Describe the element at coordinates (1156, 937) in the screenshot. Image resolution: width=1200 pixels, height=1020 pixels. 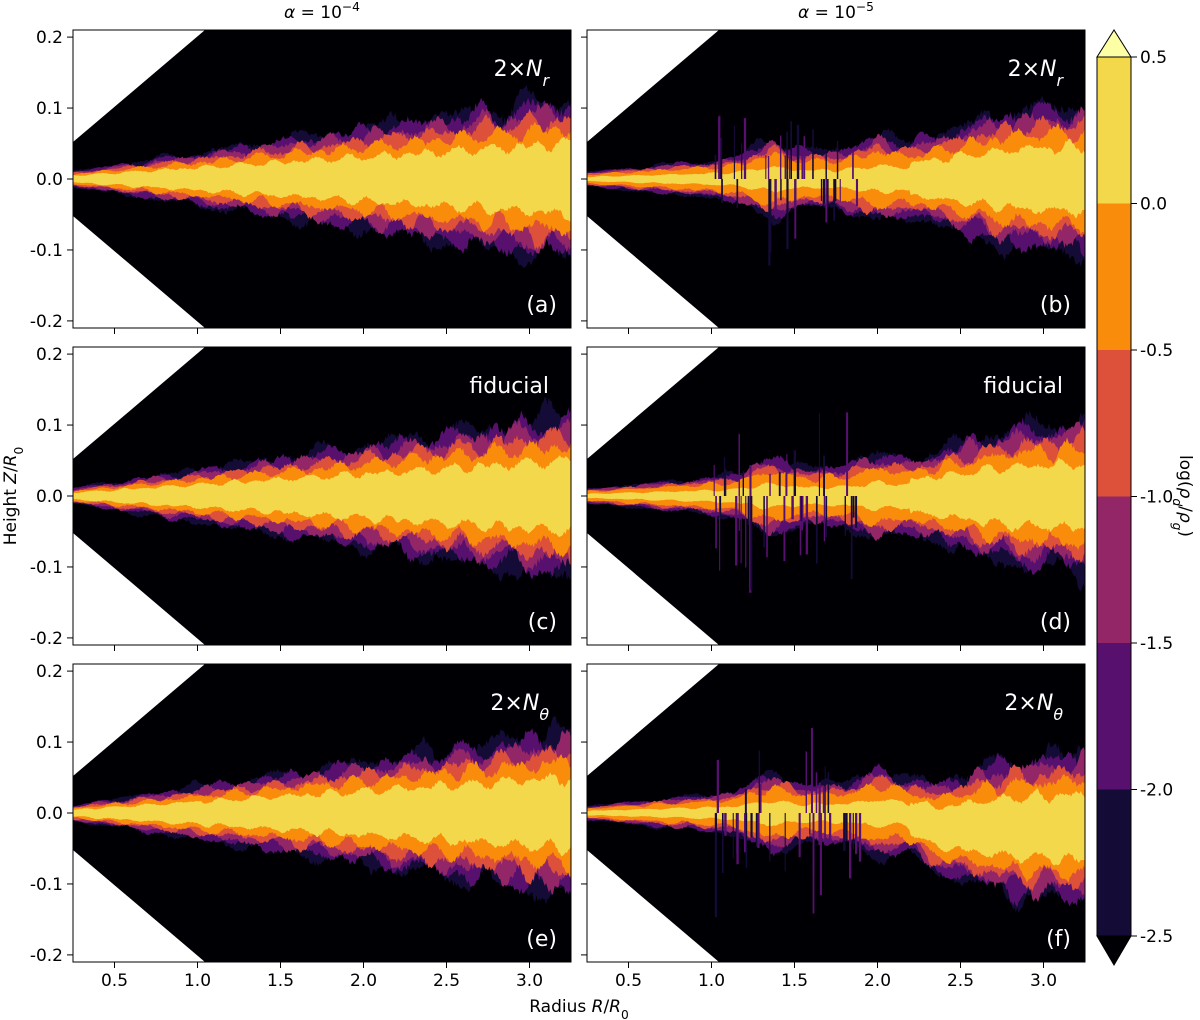
I see `colorbar-tick-label: -2.5` at that location.